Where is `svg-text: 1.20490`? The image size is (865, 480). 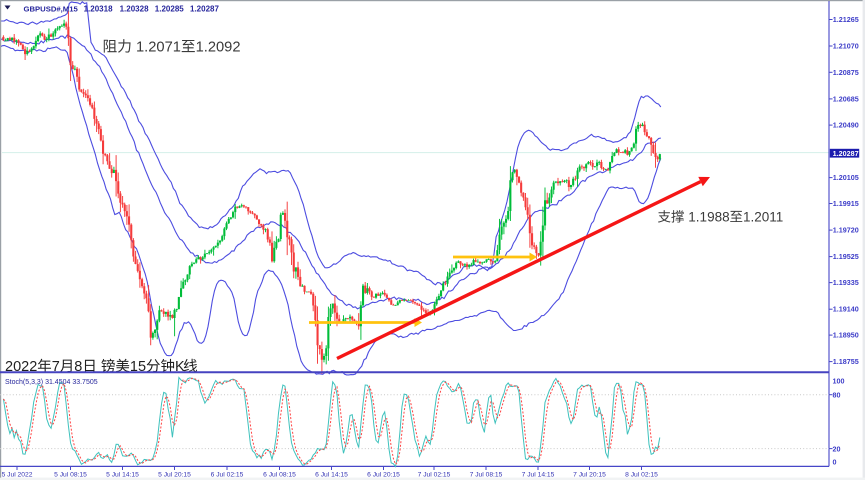
svg-text: 1.20490 is located at coordinates (846, 125).